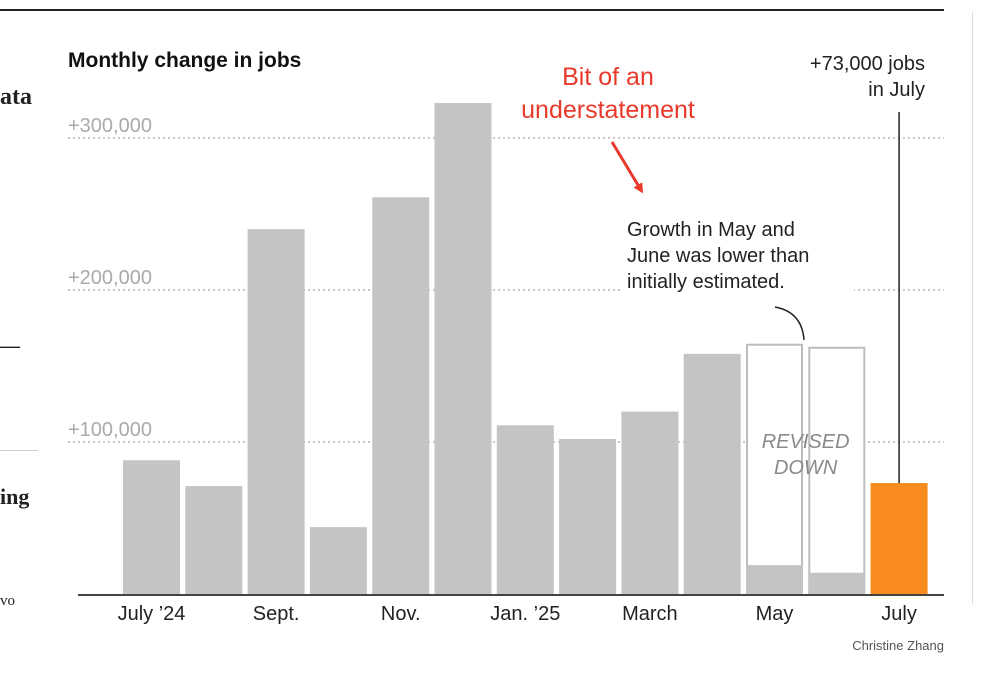 Image resolution: width=1000 pixels, height=684 pixels. What do you see at coordinates (806, 468) in the screenshot?
I see `revised-down-label: DOWN` at bounding box center [806, 468].